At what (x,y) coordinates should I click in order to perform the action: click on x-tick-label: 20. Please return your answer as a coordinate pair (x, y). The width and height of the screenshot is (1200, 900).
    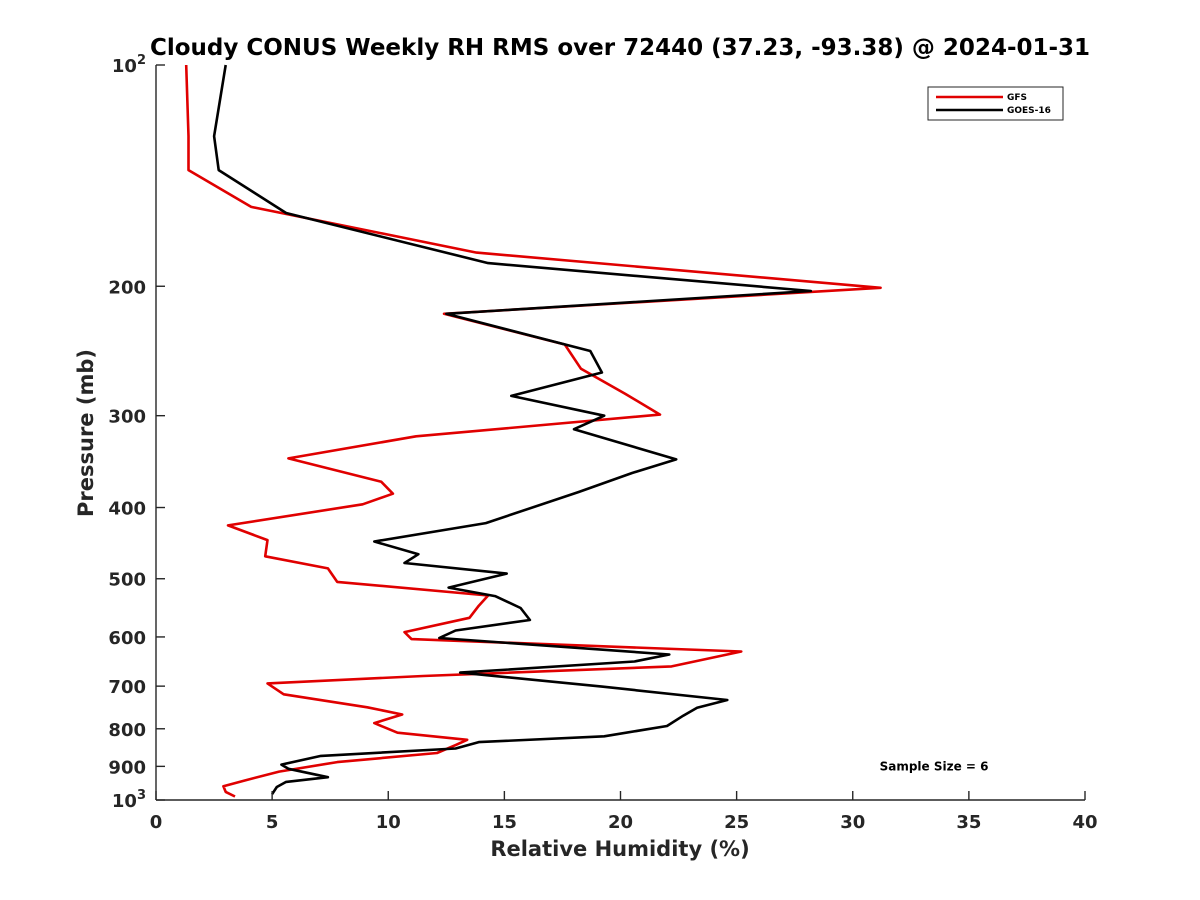
    Looking at the image, I should click on (620, 822).